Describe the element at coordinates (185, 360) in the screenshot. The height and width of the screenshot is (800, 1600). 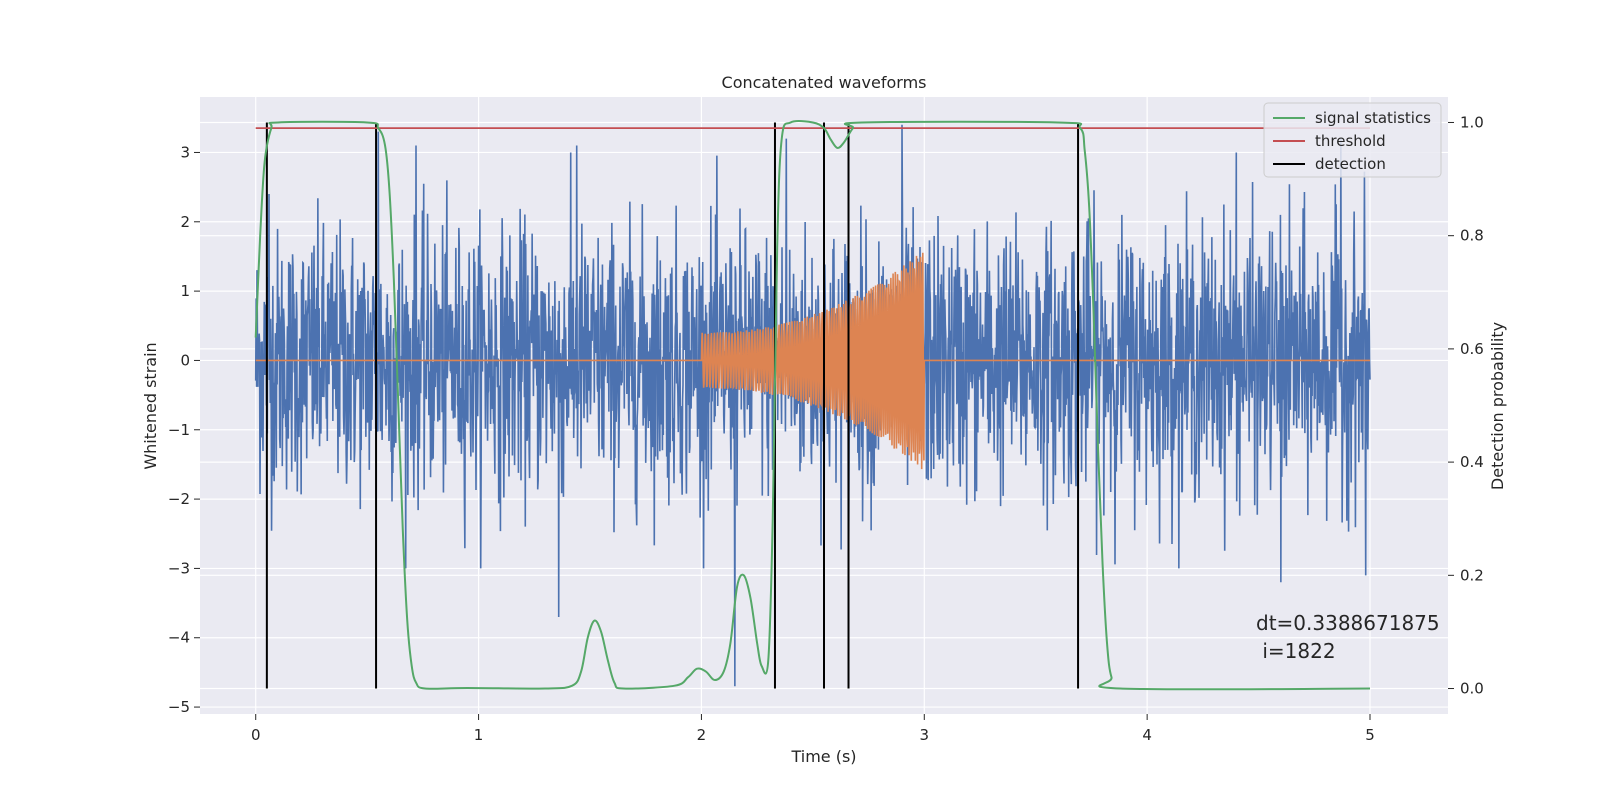
I see `y-tick-label: 0` at that location.